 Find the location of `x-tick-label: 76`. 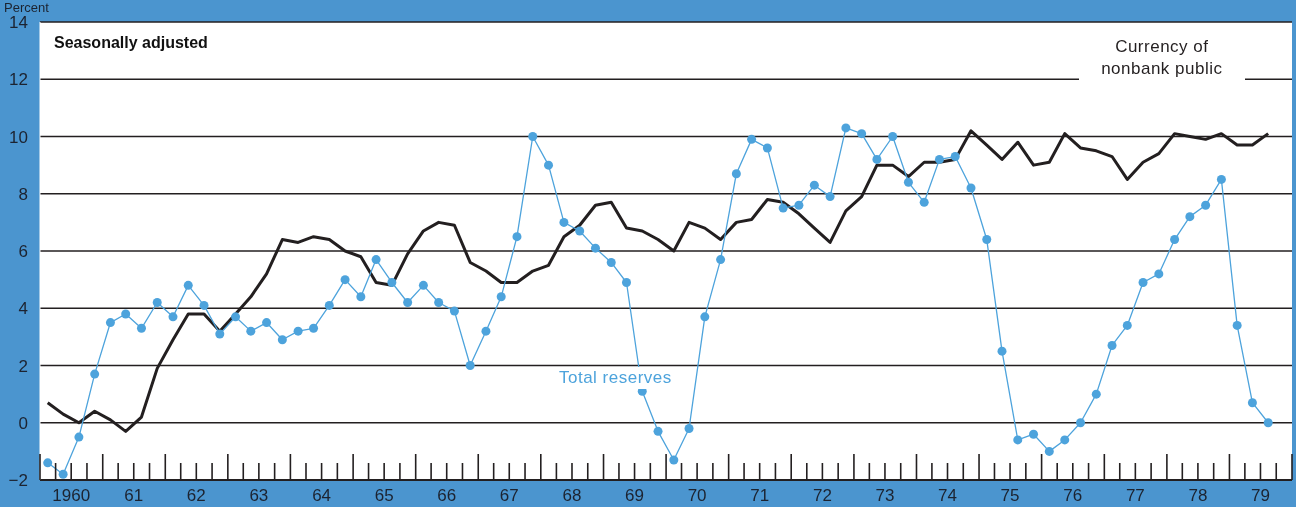

x-tick-label: 76 is located at coordinates (1073, 495).